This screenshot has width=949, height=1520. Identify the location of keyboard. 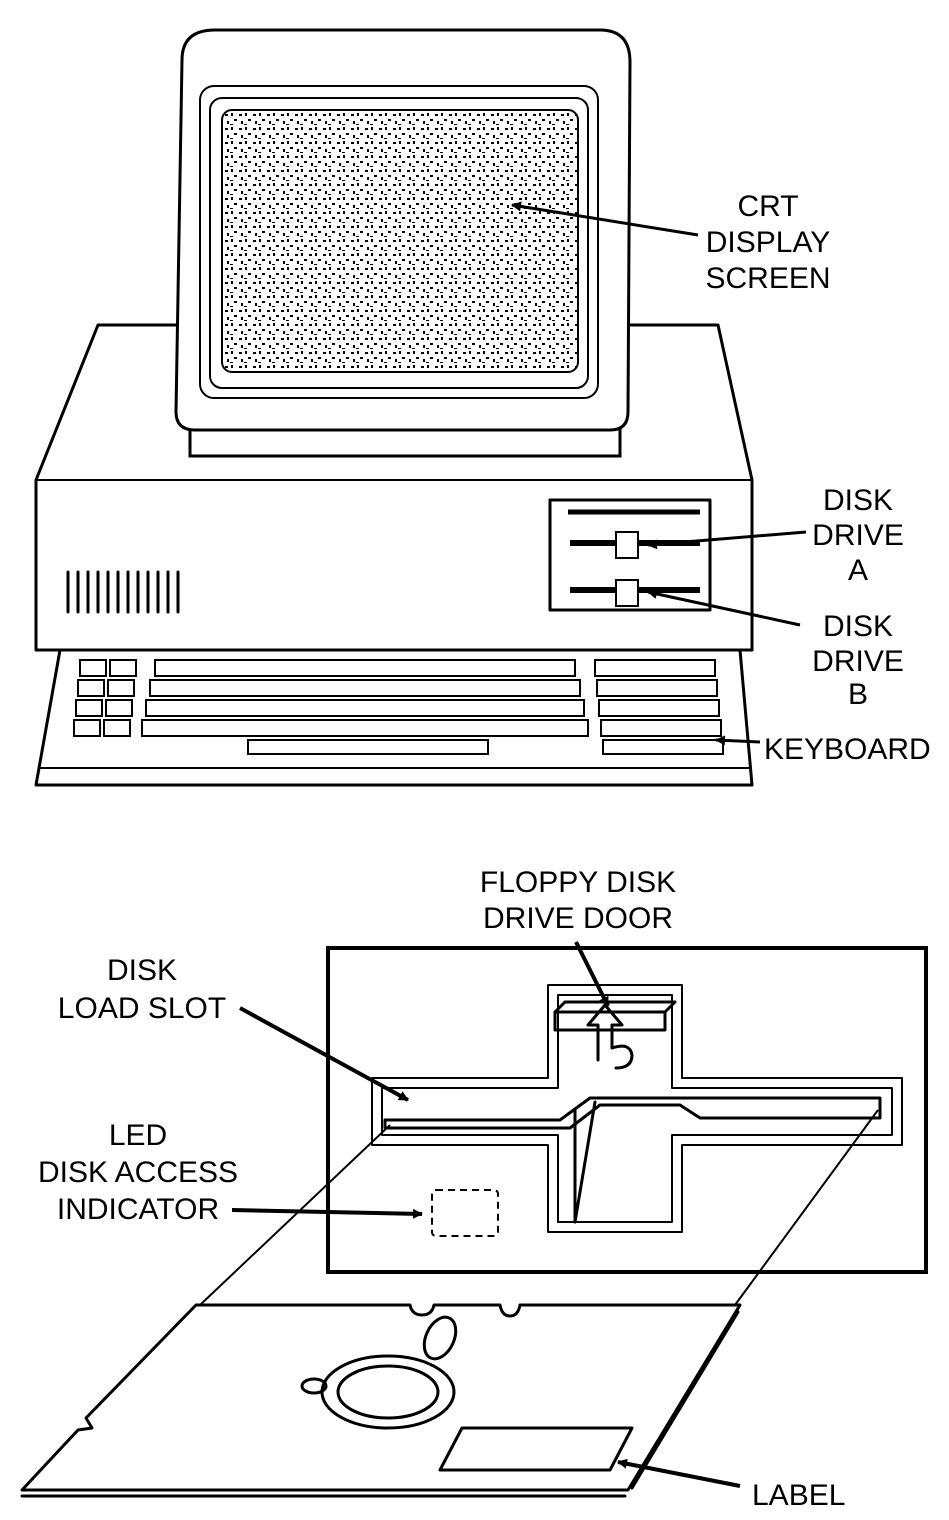
(394, 717).